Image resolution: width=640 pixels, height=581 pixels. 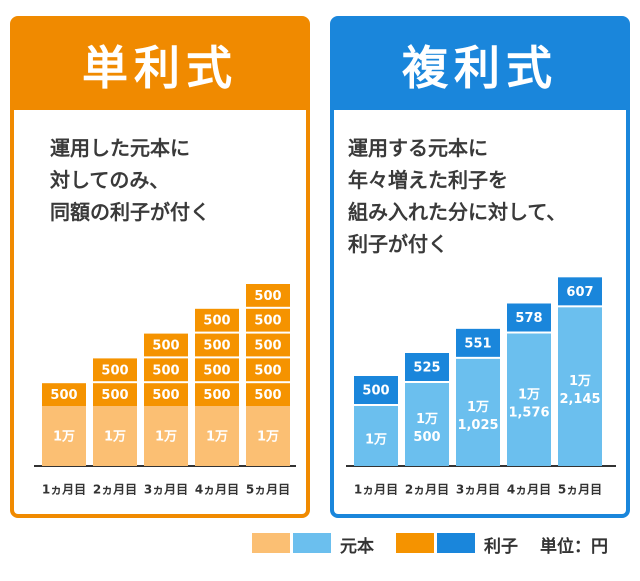 I want to click on legend-label-principal: 元本, so click(x=357, y=547).